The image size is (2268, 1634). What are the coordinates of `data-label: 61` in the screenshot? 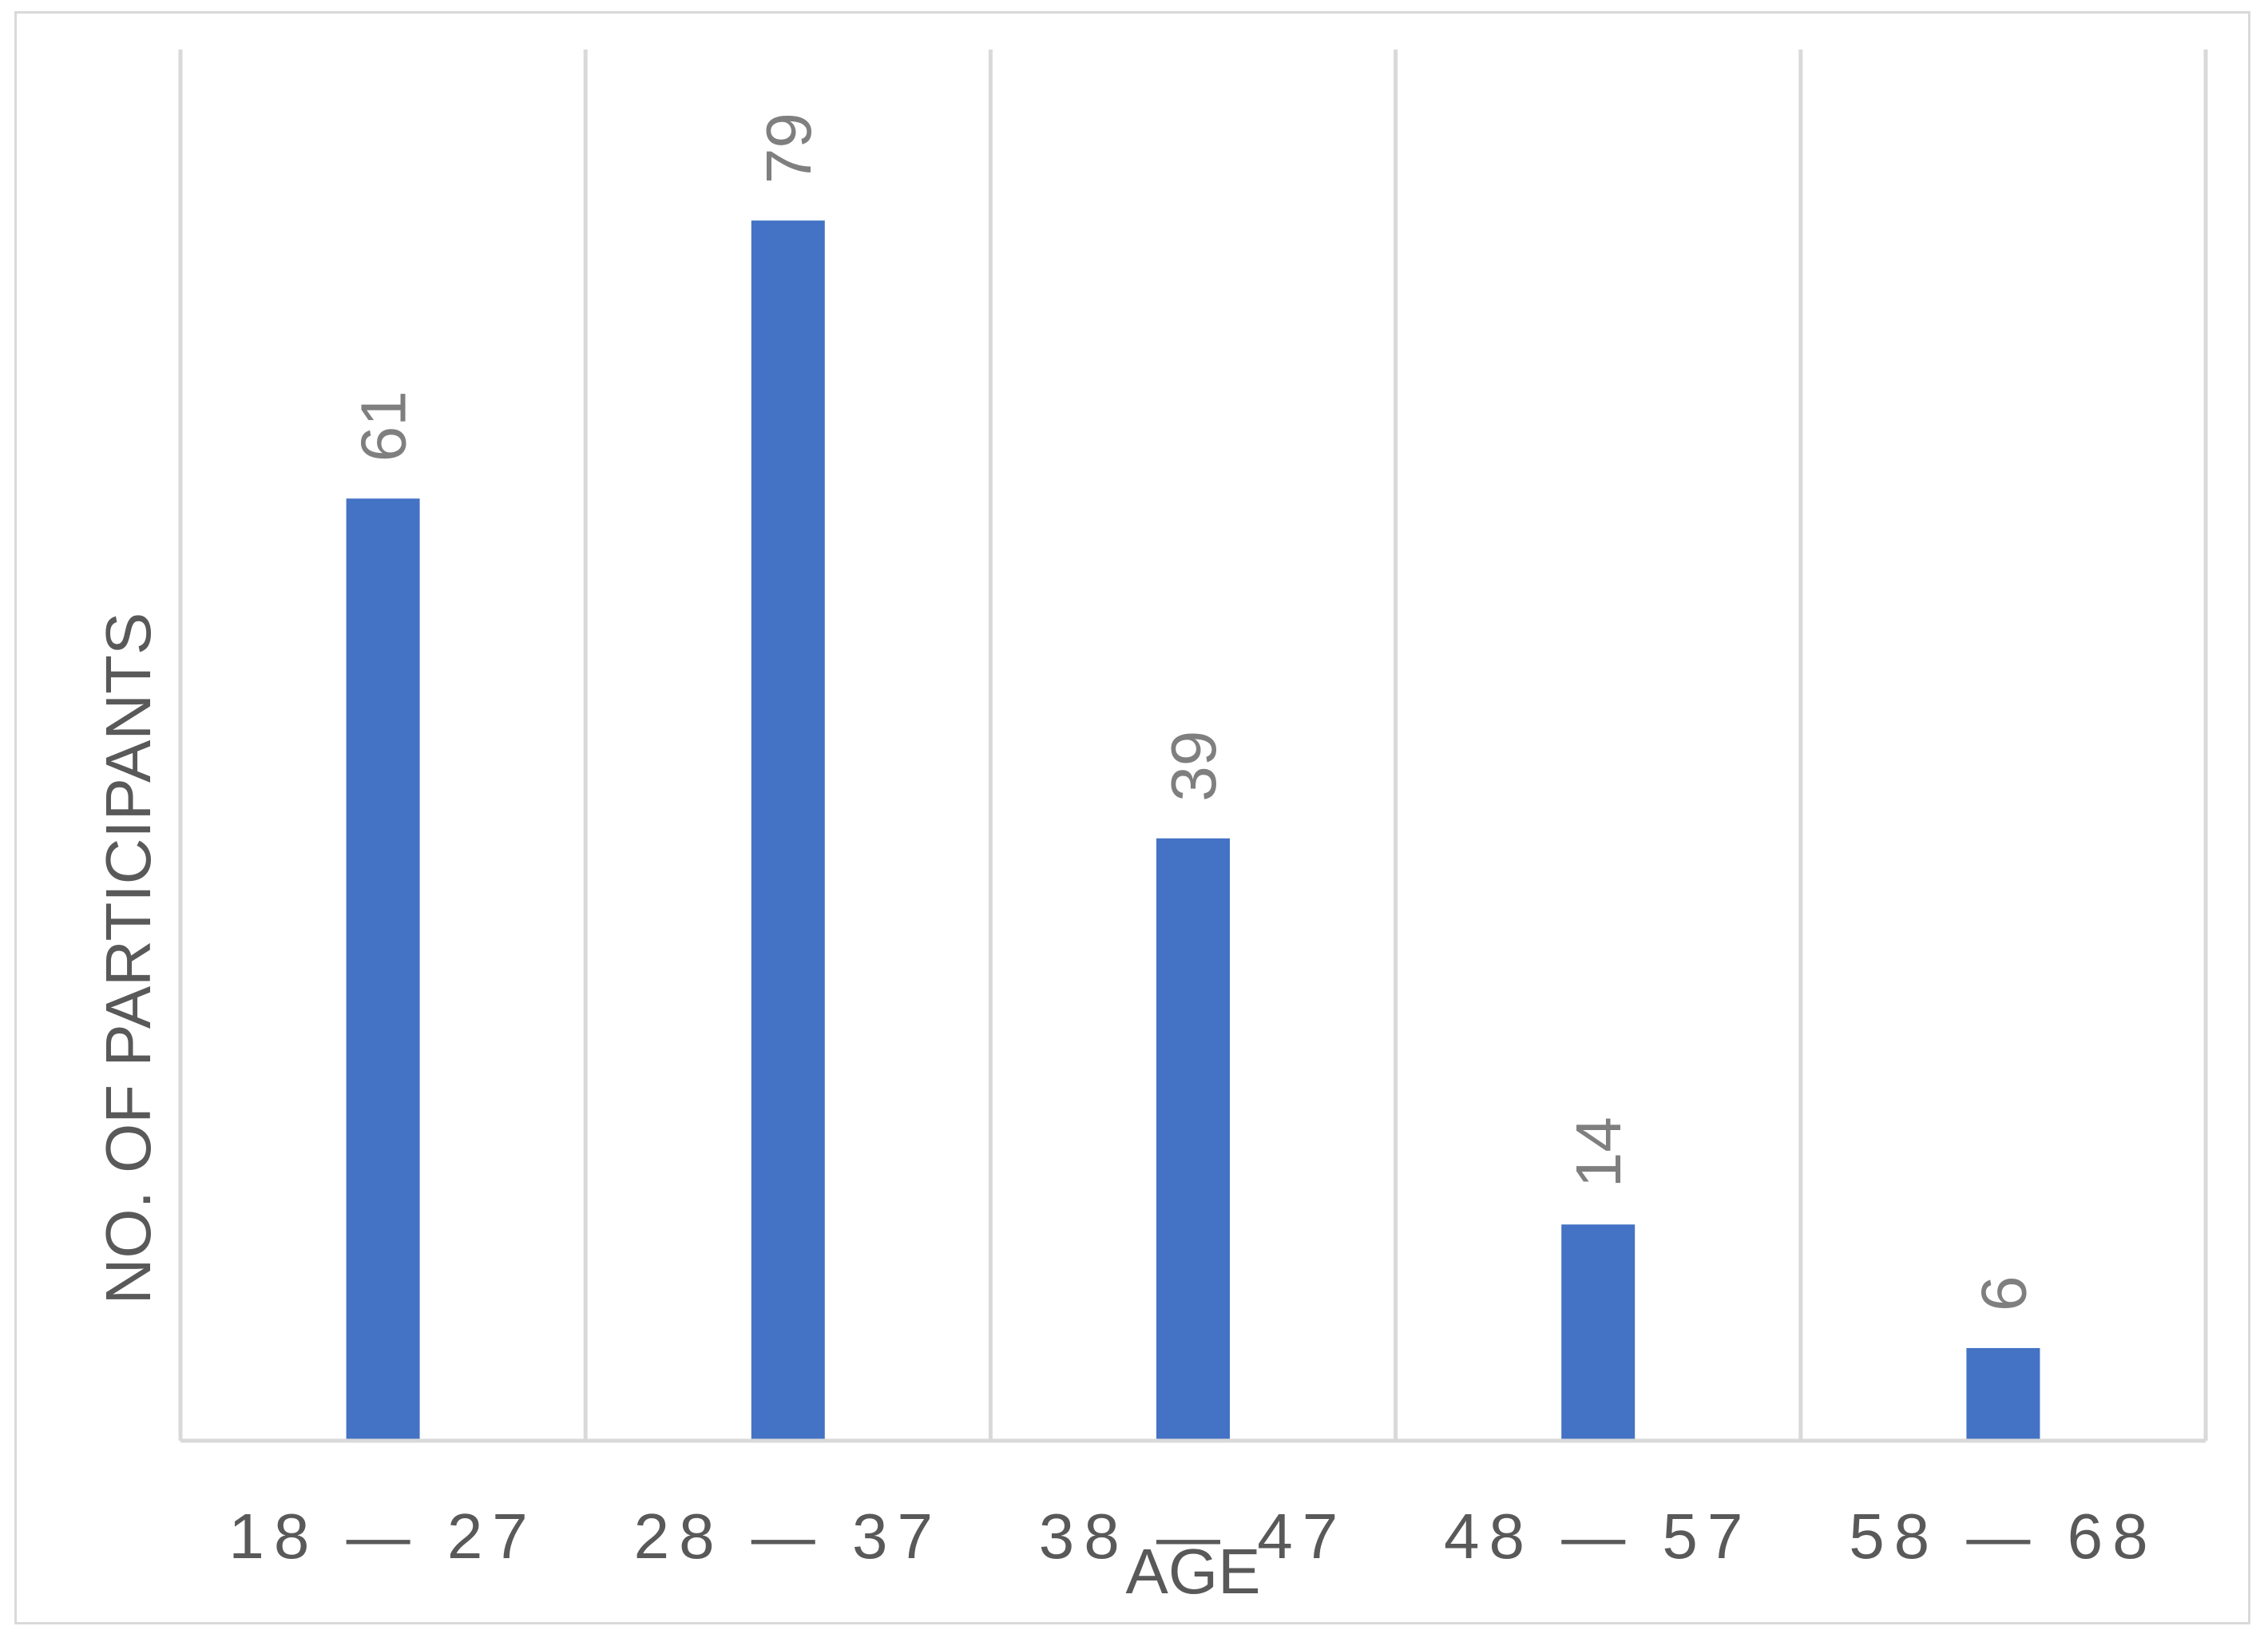 It's located at (384, 426).